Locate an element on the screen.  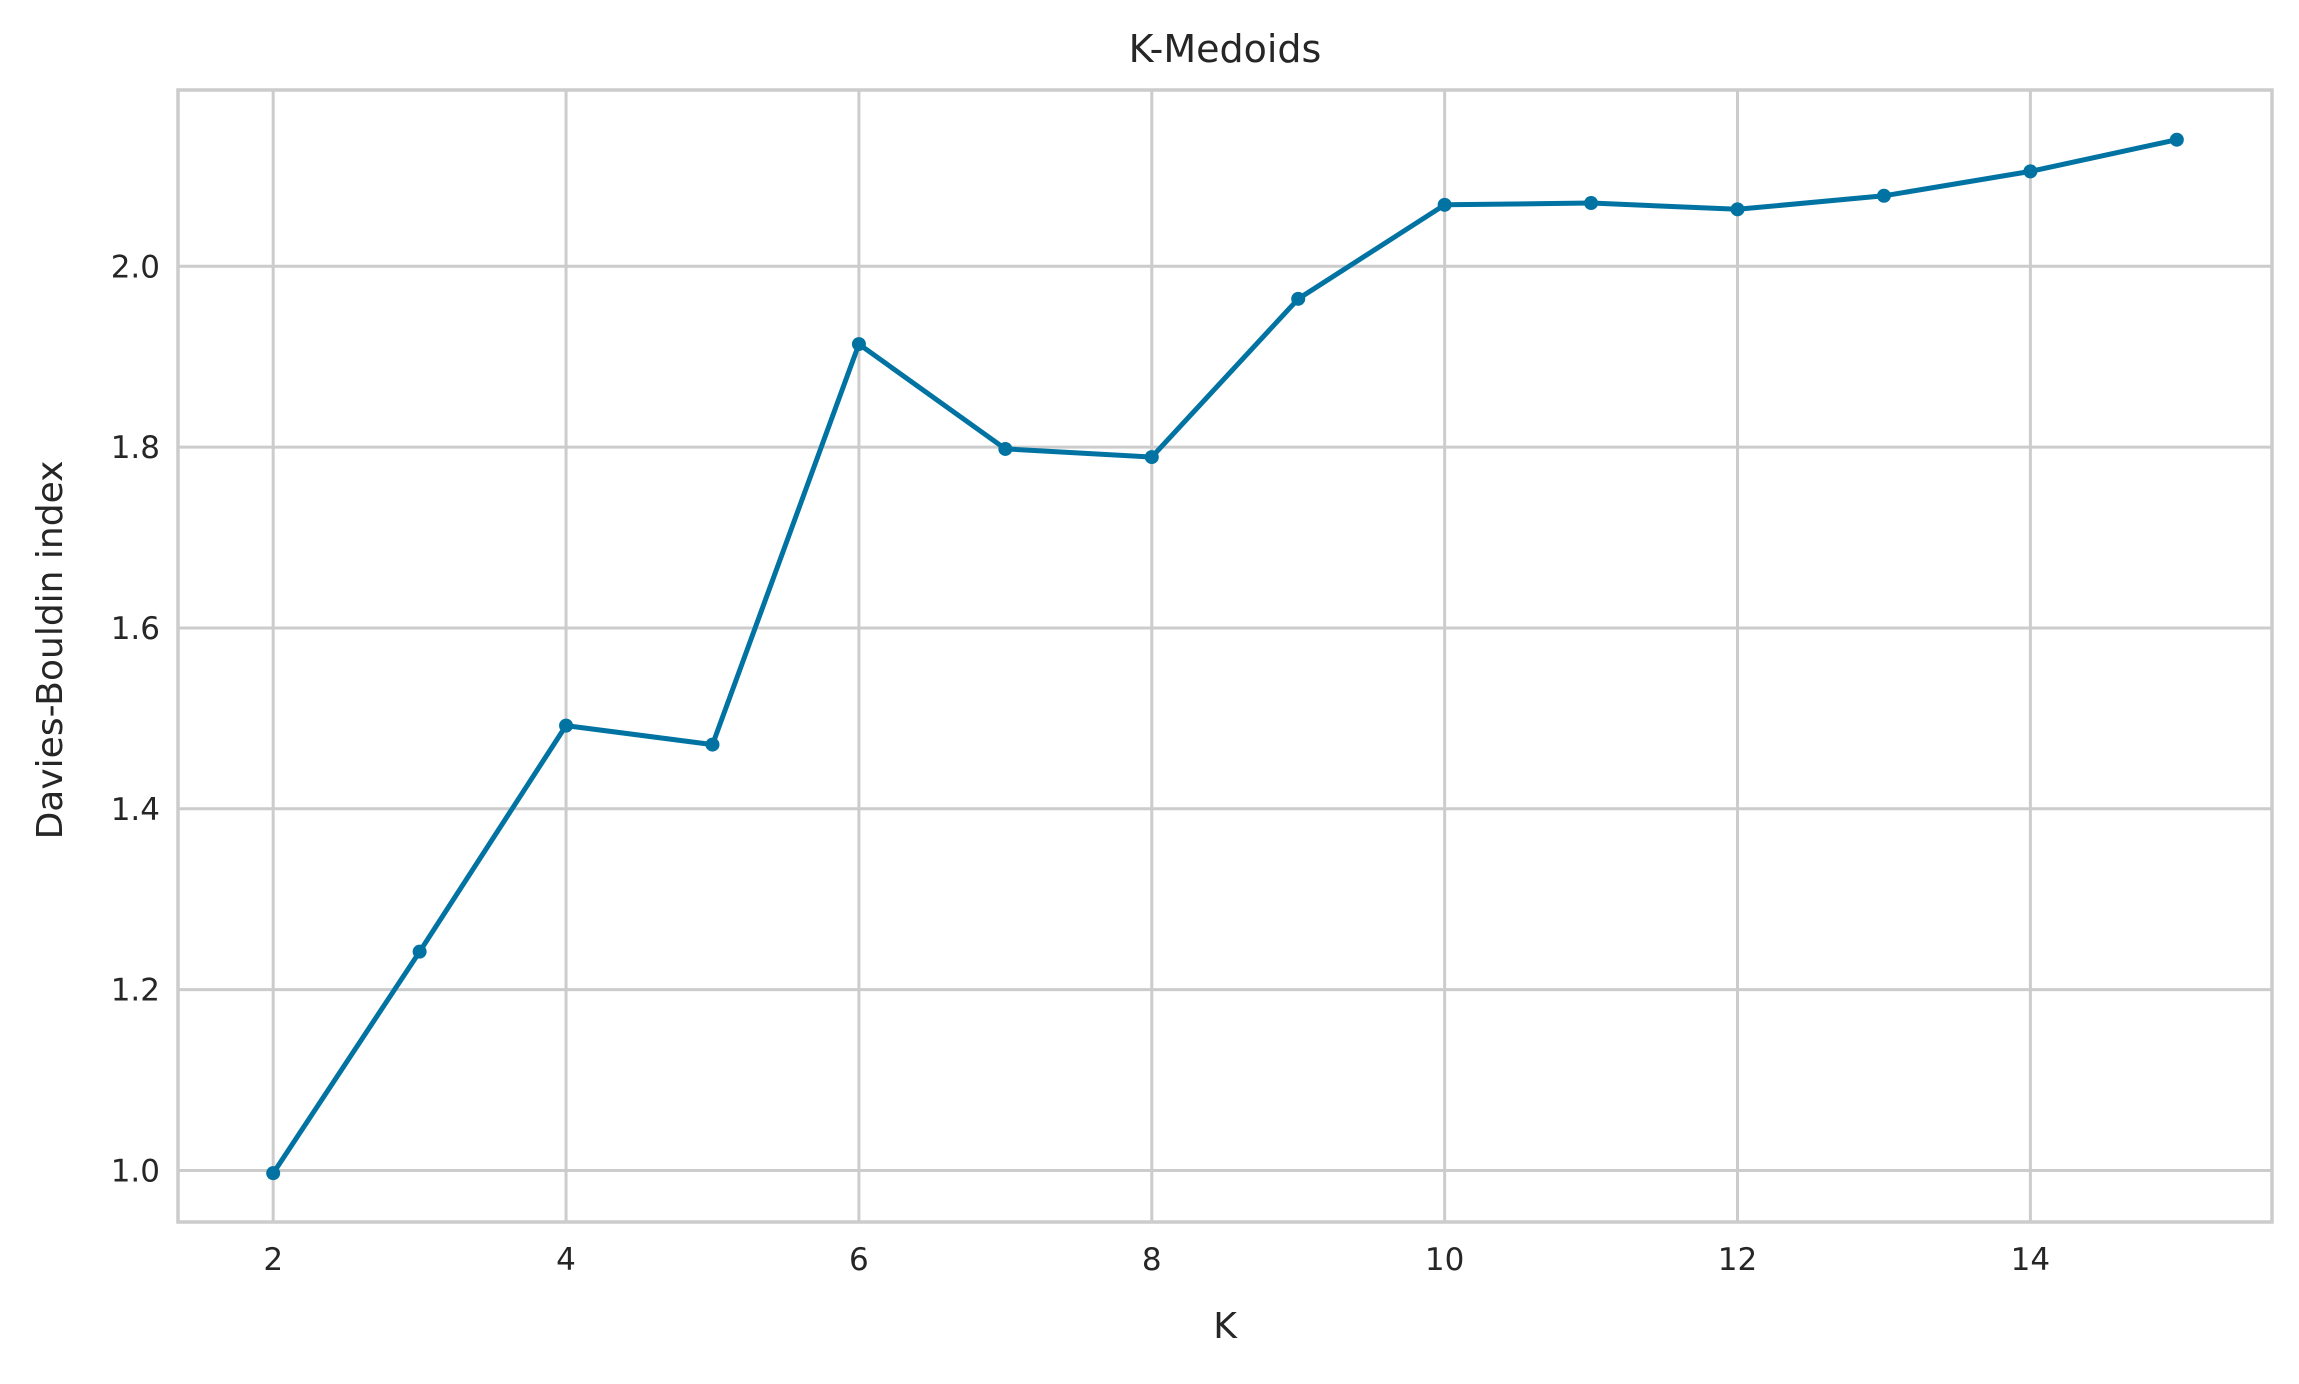
x-tick-label: 10 is located at coordinates (1444, 1260).